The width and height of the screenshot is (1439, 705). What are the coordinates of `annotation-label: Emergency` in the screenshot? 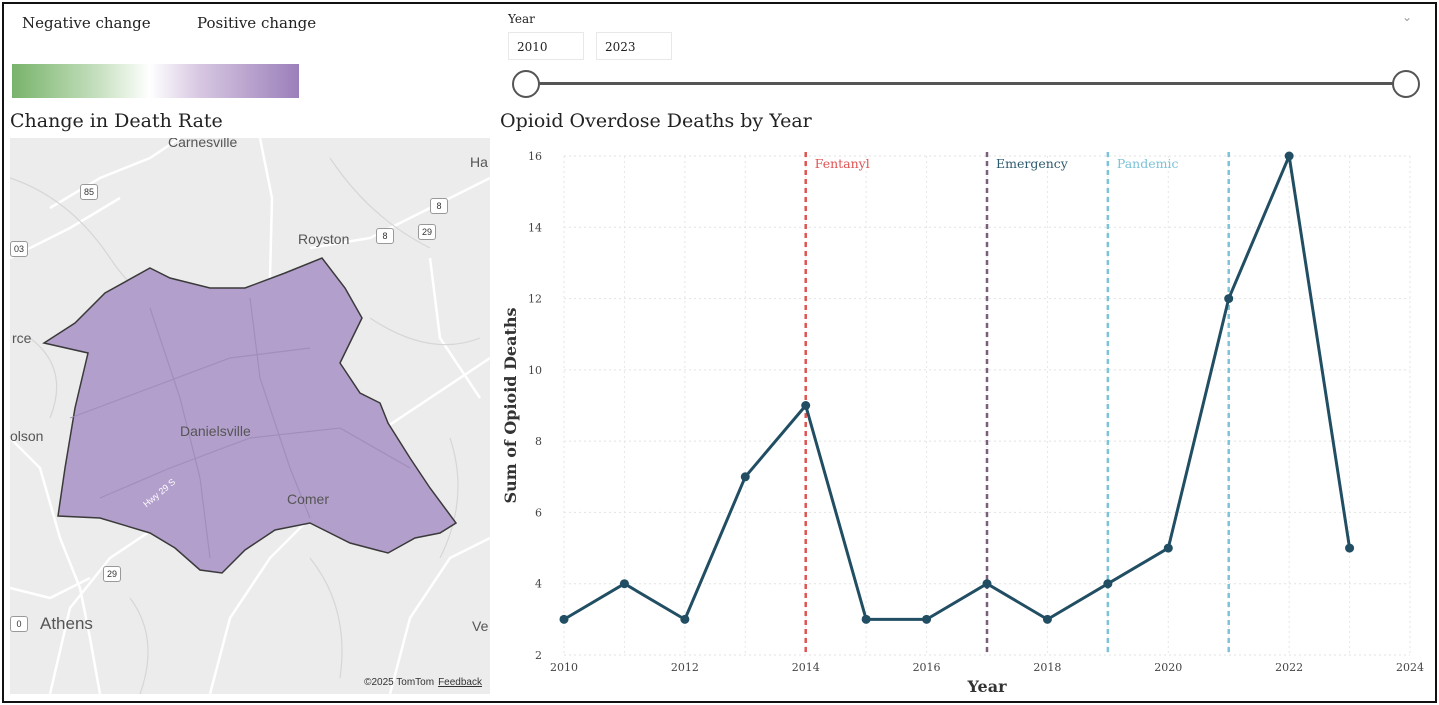 It's located at (1032, 163).